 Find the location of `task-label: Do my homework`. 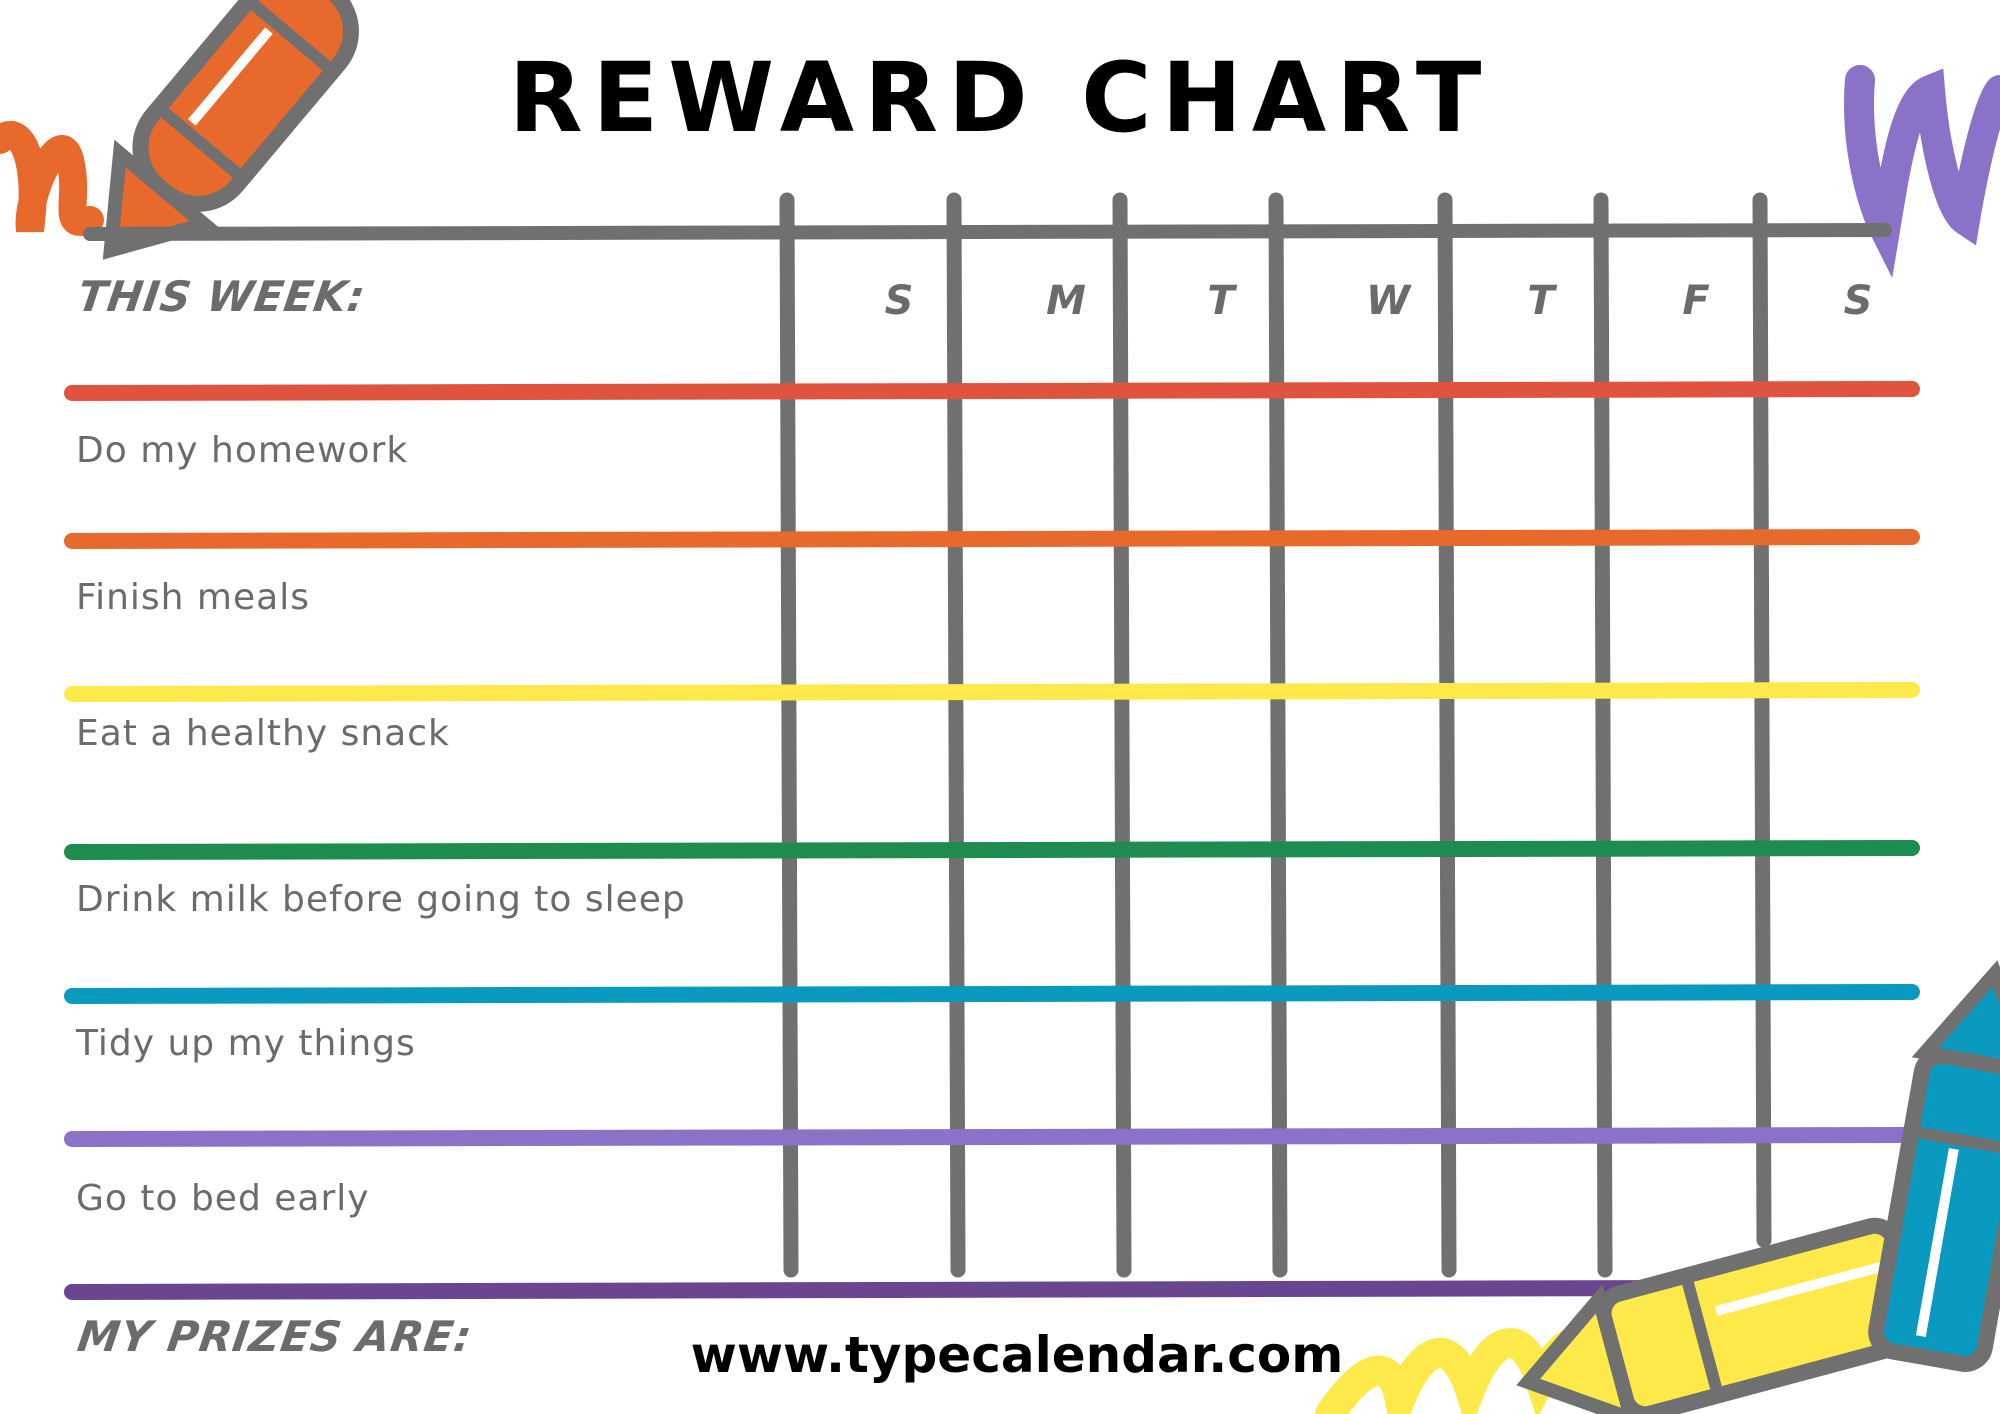

task-label: Do my homework is located at coordinates (242, 450).